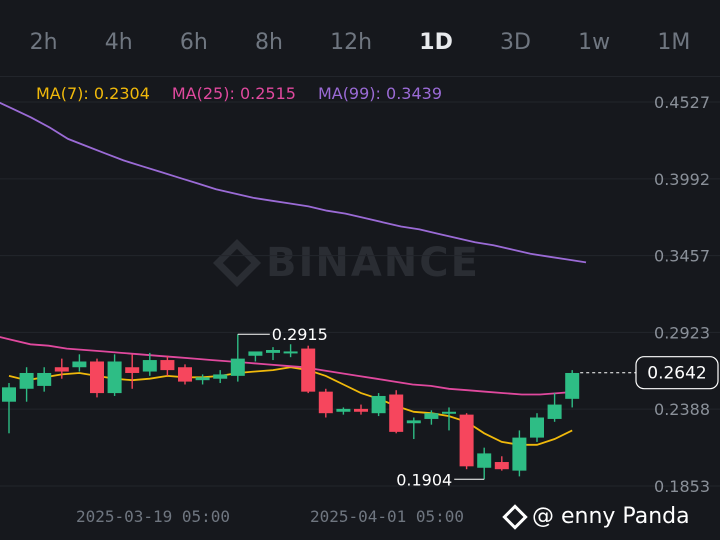 The height and width of the screenshot is (540, 720). What do you see at coordinates (682, 179) in the screenshot?
I see `y-tick-label: 0.3992` at bounding box center [682, 179].